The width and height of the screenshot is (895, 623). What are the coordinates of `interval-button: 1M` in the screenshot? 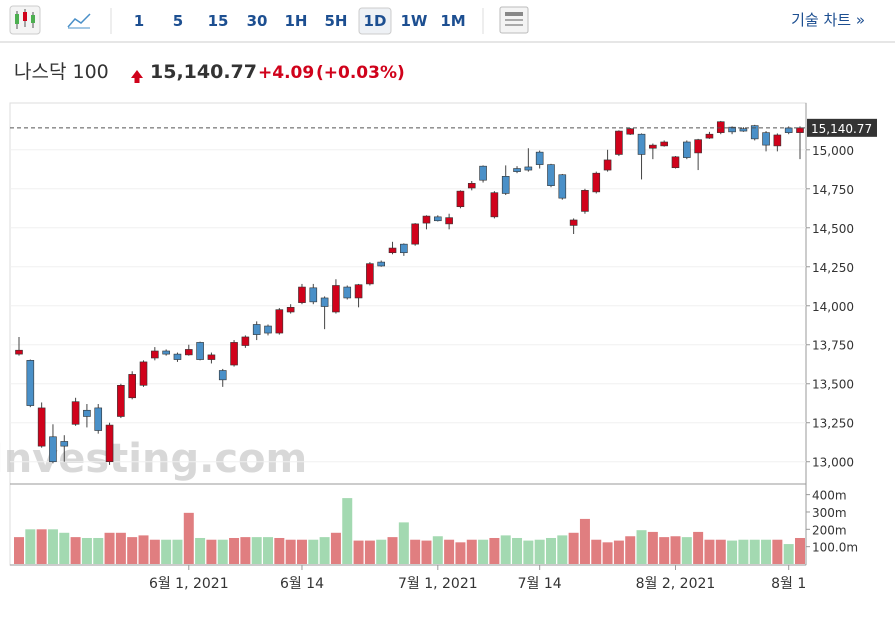 It's located at (452, 21).